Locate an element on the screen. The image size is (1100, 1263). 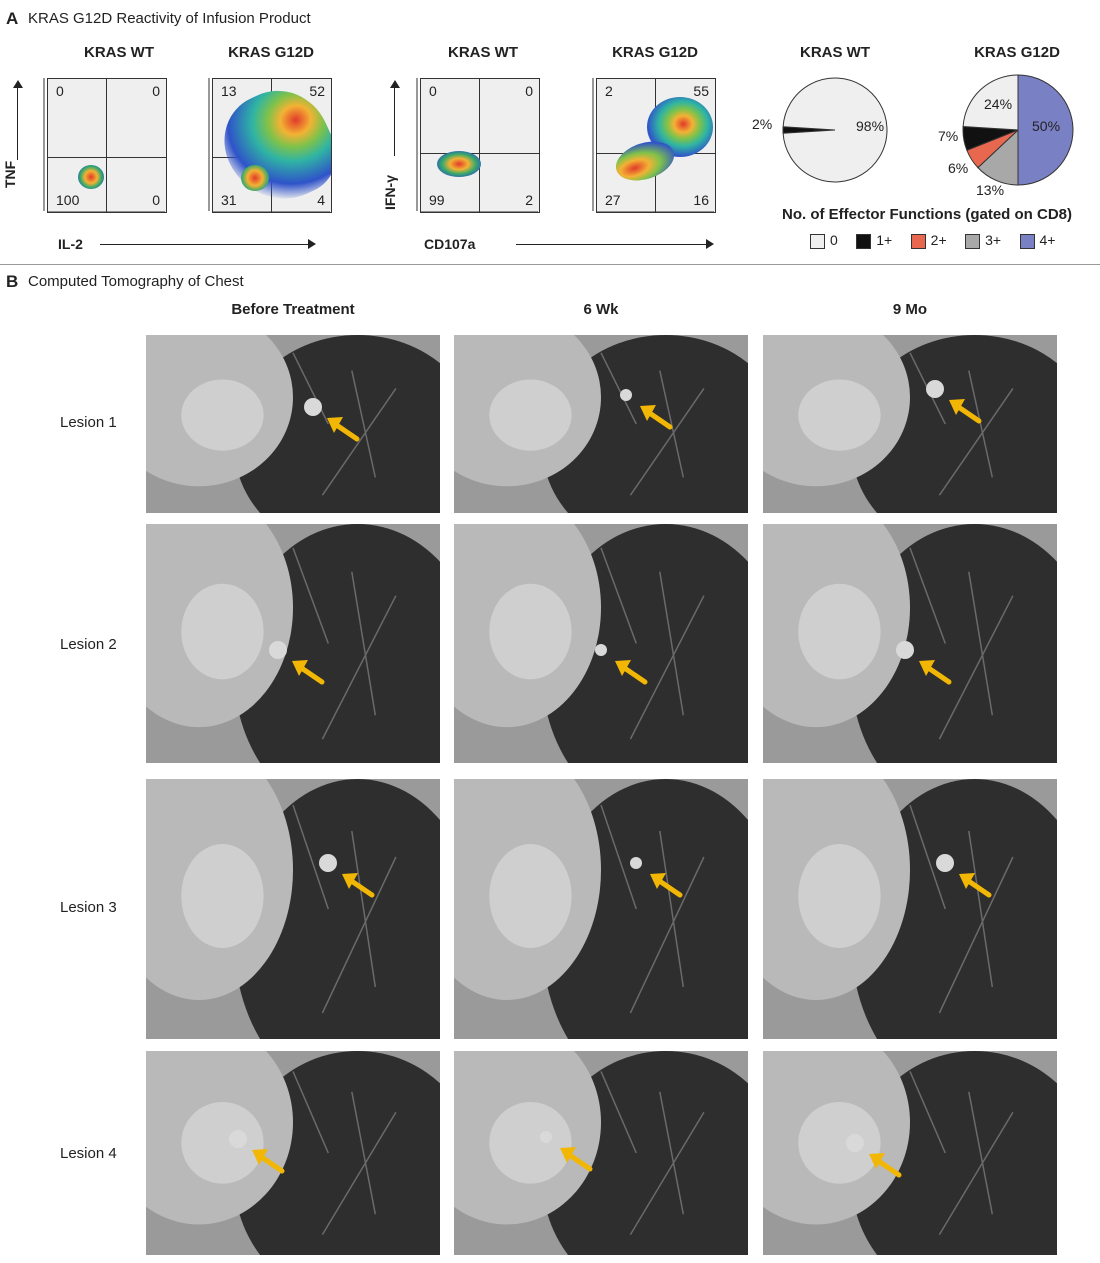
panel-a-letter: A is located at coordinates (12, 18).